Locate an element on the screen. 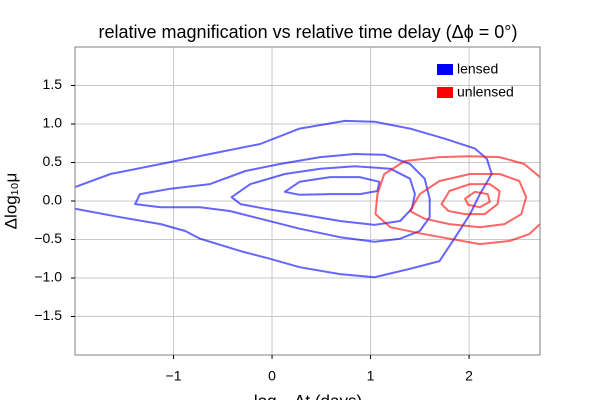 This screenshot has width=600, height=400. y-axis-label: Δlog₁₀μ is located at coordinates (10, 201).